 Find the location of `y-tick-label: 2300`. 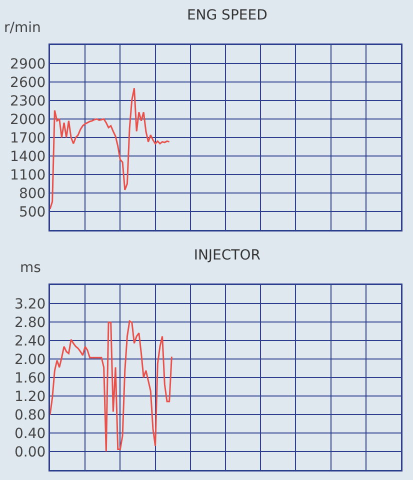

y-tick-label: 2300 is located at coordinates (28, 101).